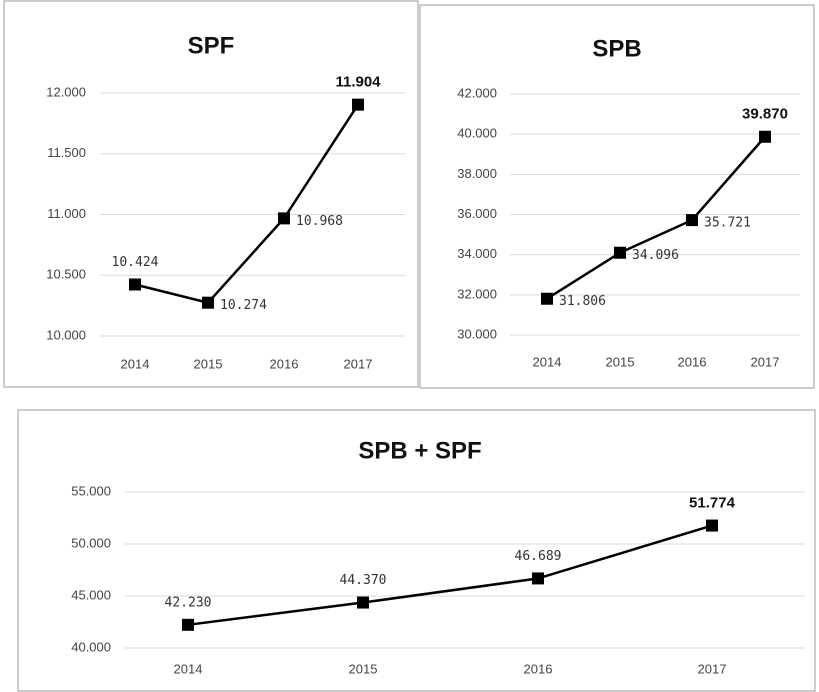 This screenshot has width=819, height=692. Describe the element at coordinates (135, 262) in the screenshot. I see `data-label: 10.424` at that location.